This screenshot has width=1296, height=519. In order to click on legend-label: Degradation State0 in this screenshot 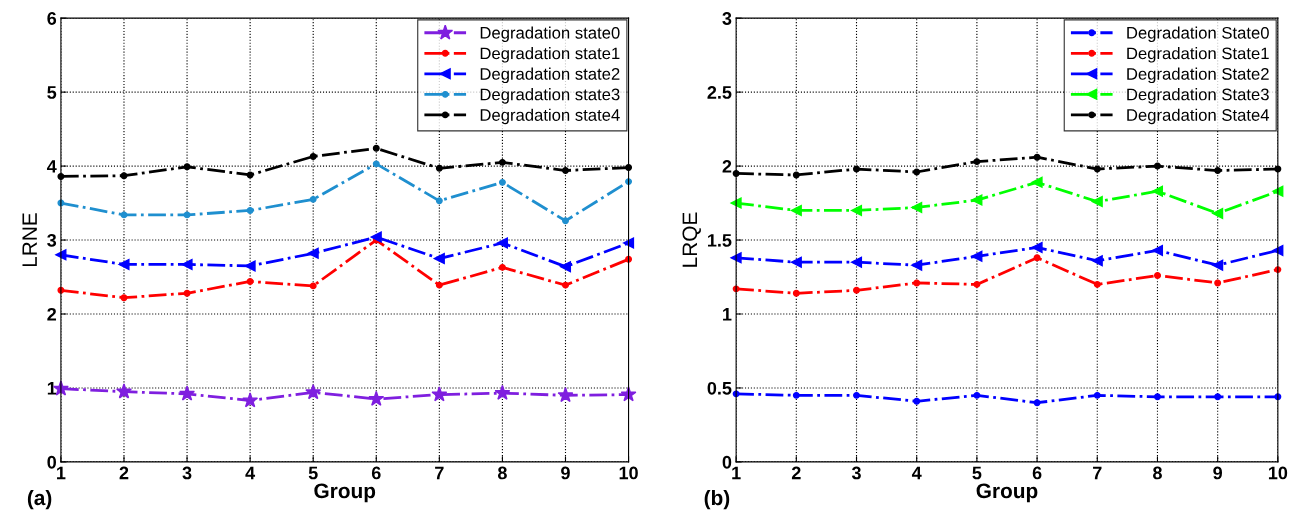, I will do `click(1198, 34)`.